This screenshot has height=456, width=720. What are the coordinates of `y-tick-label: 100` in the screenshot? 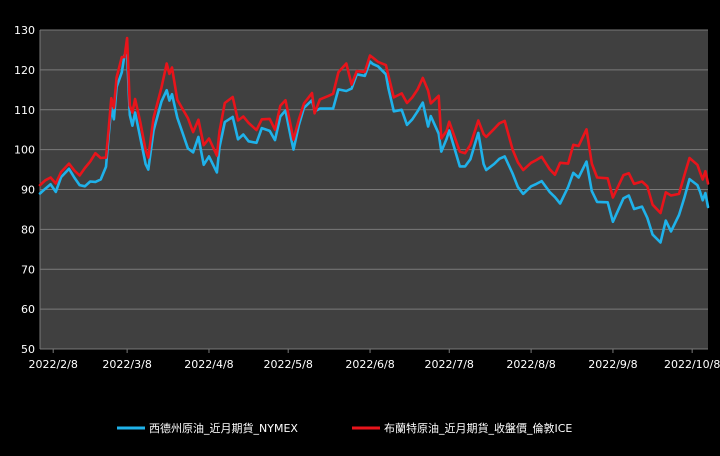 It's located at (24, 150).